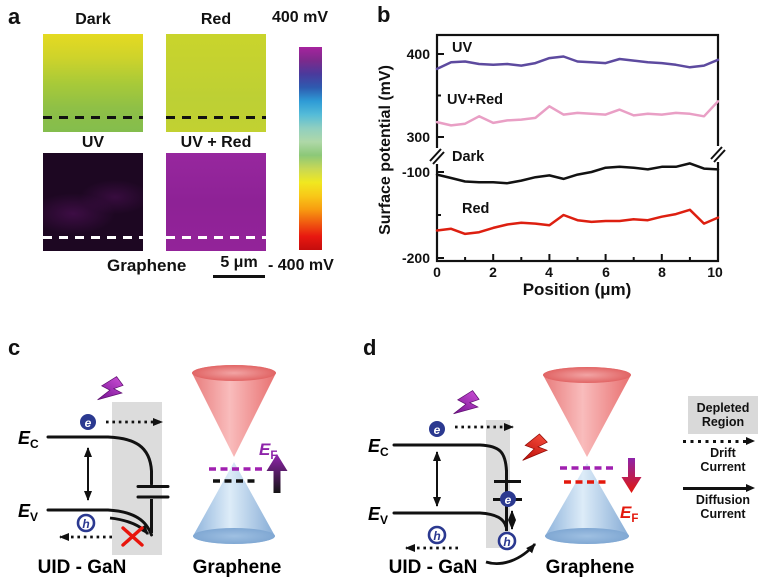 This screenshot has height=584, width=767. Describe the element at coordinates (462, 48) in the screenshot. I see `series-label-uv: UV` at that location.